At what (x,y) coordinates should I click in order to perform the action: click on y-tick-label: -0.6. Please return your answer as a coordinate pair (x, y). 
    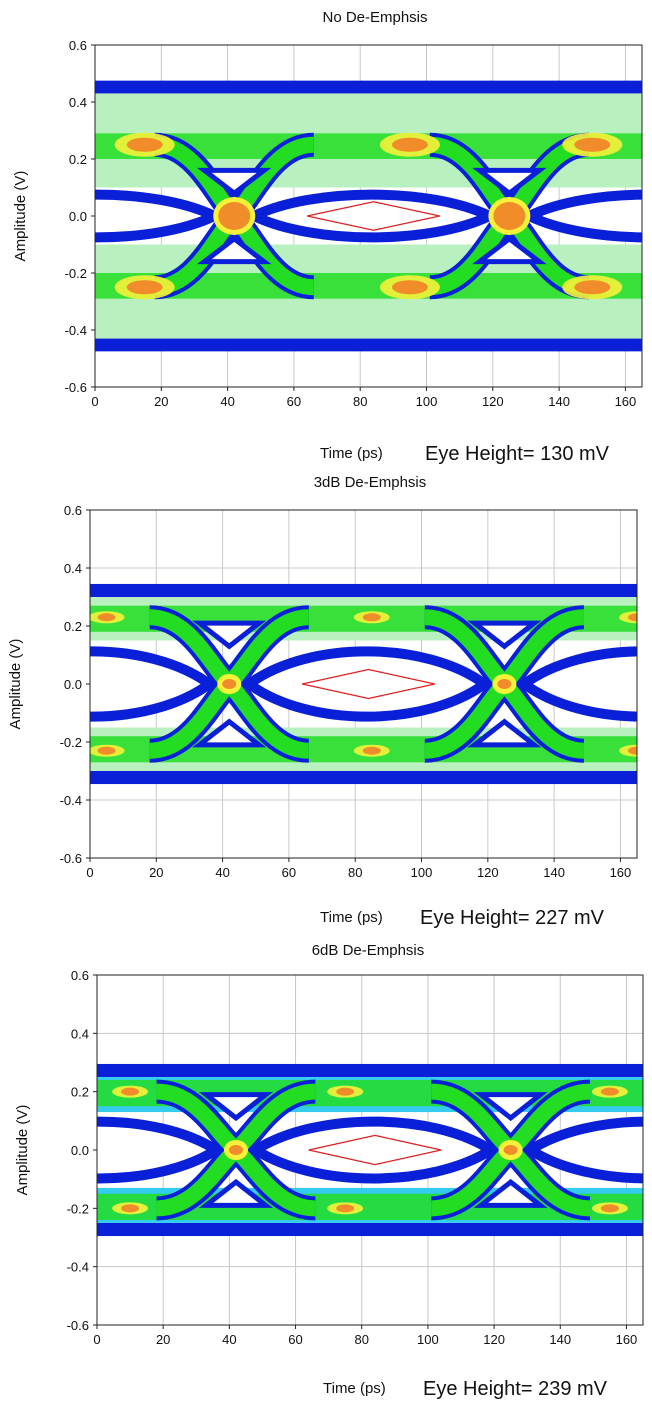
    Looking at the image, I should click on (76, 387).